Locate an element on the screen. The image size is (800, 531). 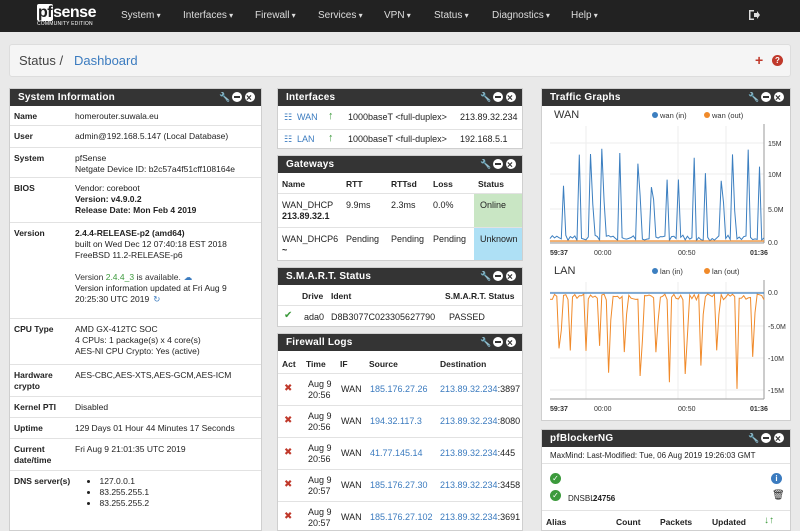
legend-label: lan (out) is located at coordinates (726, 271).